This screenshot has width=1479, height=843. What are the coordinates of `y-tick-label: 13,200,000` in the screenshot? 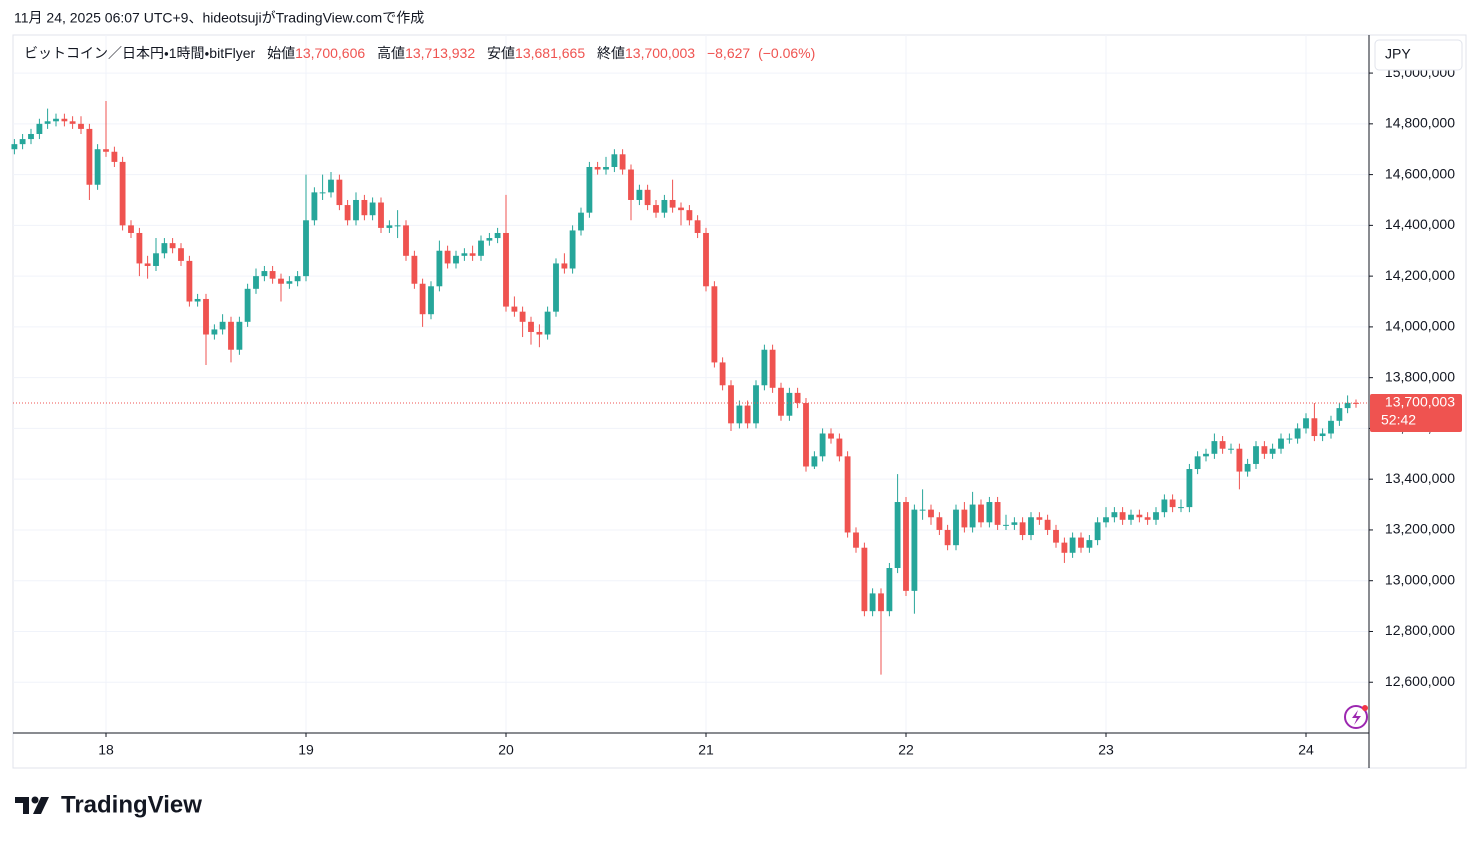 It's located at (1420, 529).